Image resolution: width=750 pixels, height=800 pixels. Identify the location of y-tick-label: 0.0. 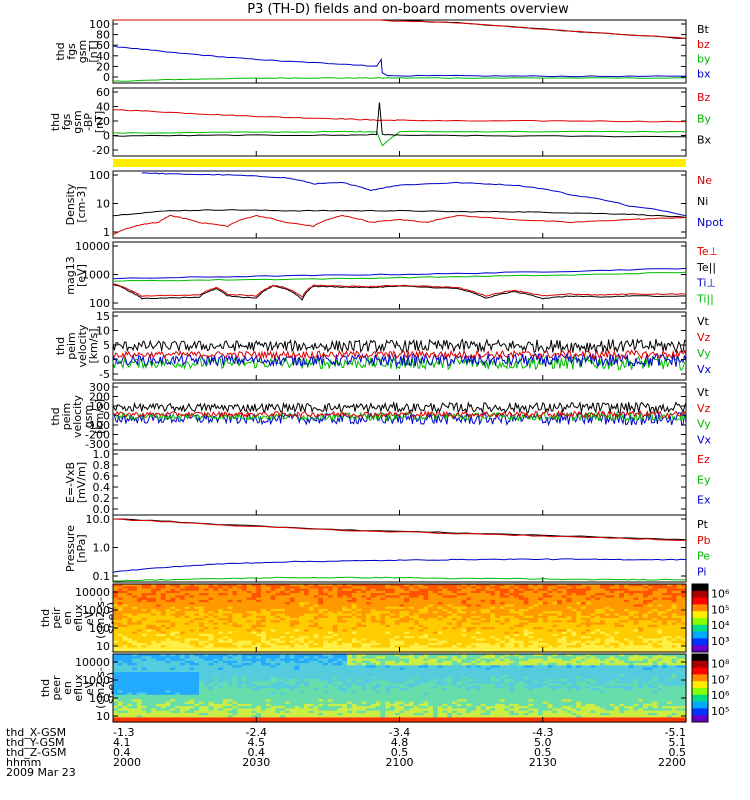
(102, 509).